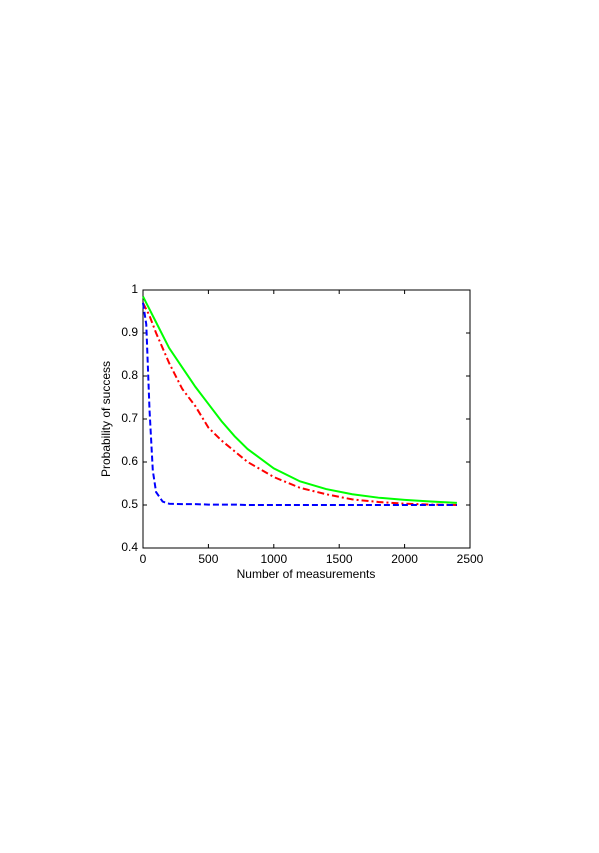  Describe the element at coordinates (129, 332) in the screenshot. I see `y-tick-label: 0.9` at that location.